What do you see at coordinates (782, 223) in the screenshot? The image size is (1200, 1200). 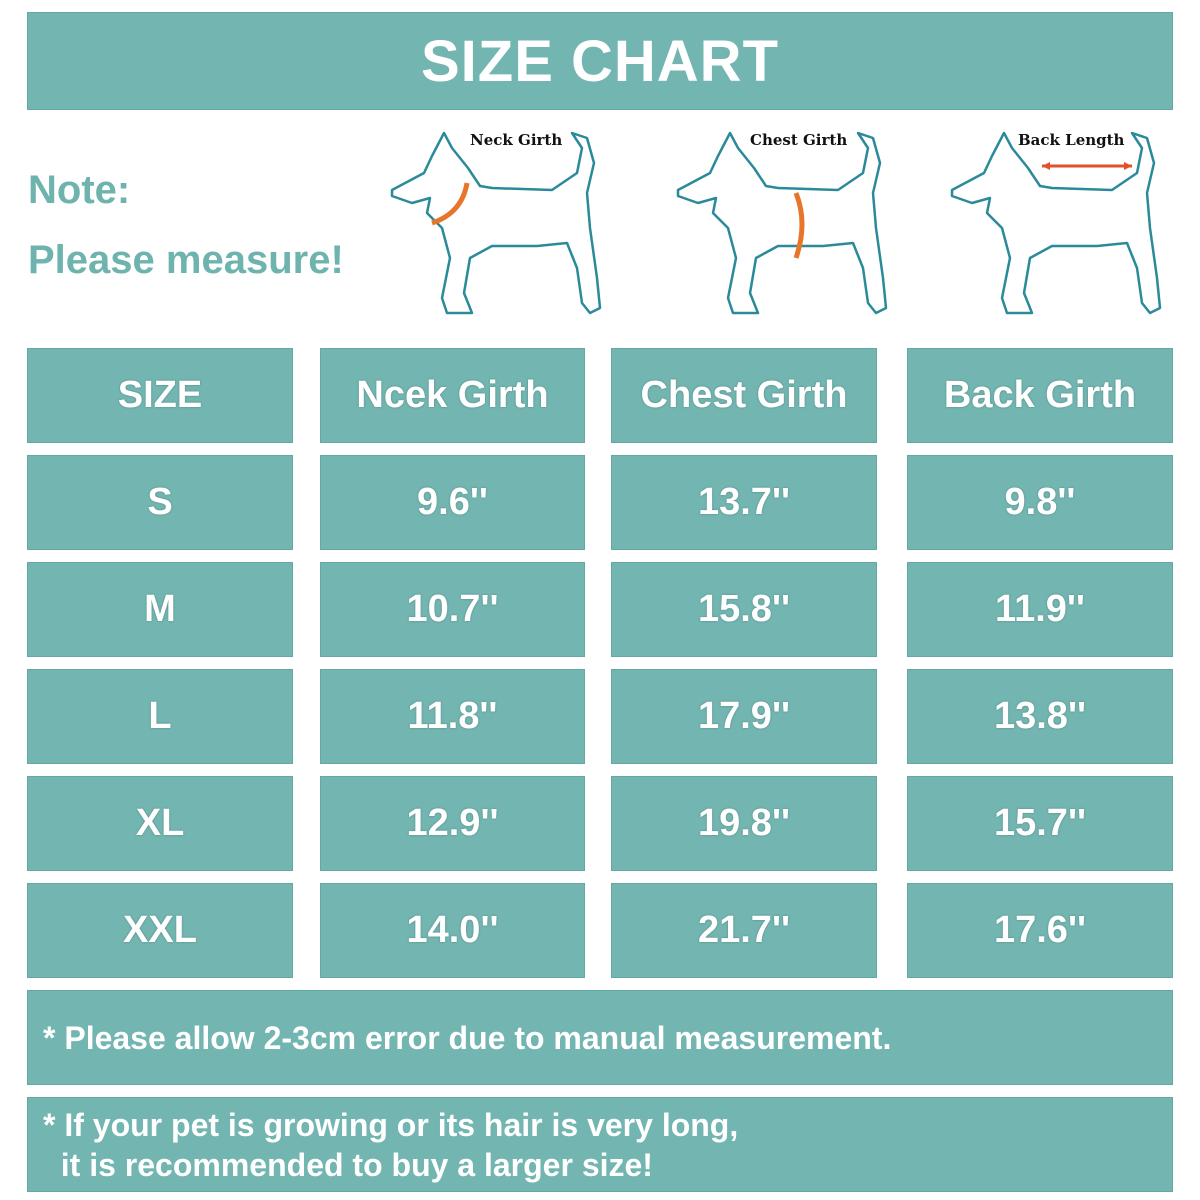 I see `dog-chest-girth-icon` at bounding box center [782, 223].